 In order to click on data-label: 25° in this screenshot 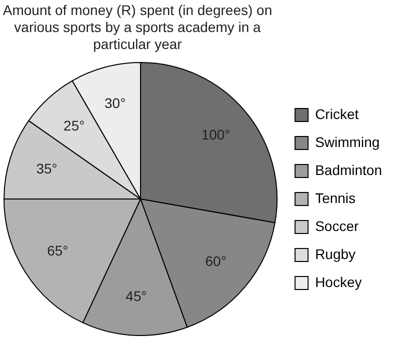, I will do `click(74, 125)`.